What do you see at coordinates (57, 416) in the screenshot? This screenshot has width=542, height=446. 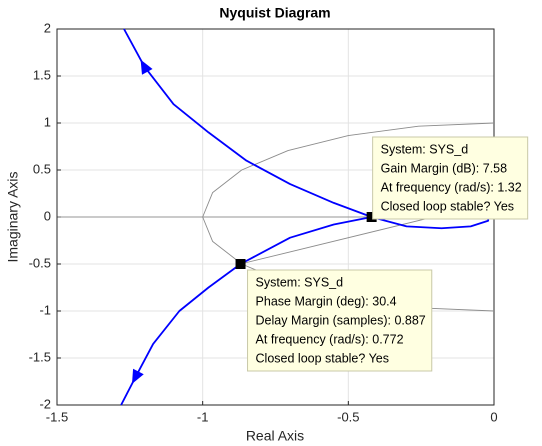 I see `x-tick-label: -1.5` at bounding box center [57, 416].